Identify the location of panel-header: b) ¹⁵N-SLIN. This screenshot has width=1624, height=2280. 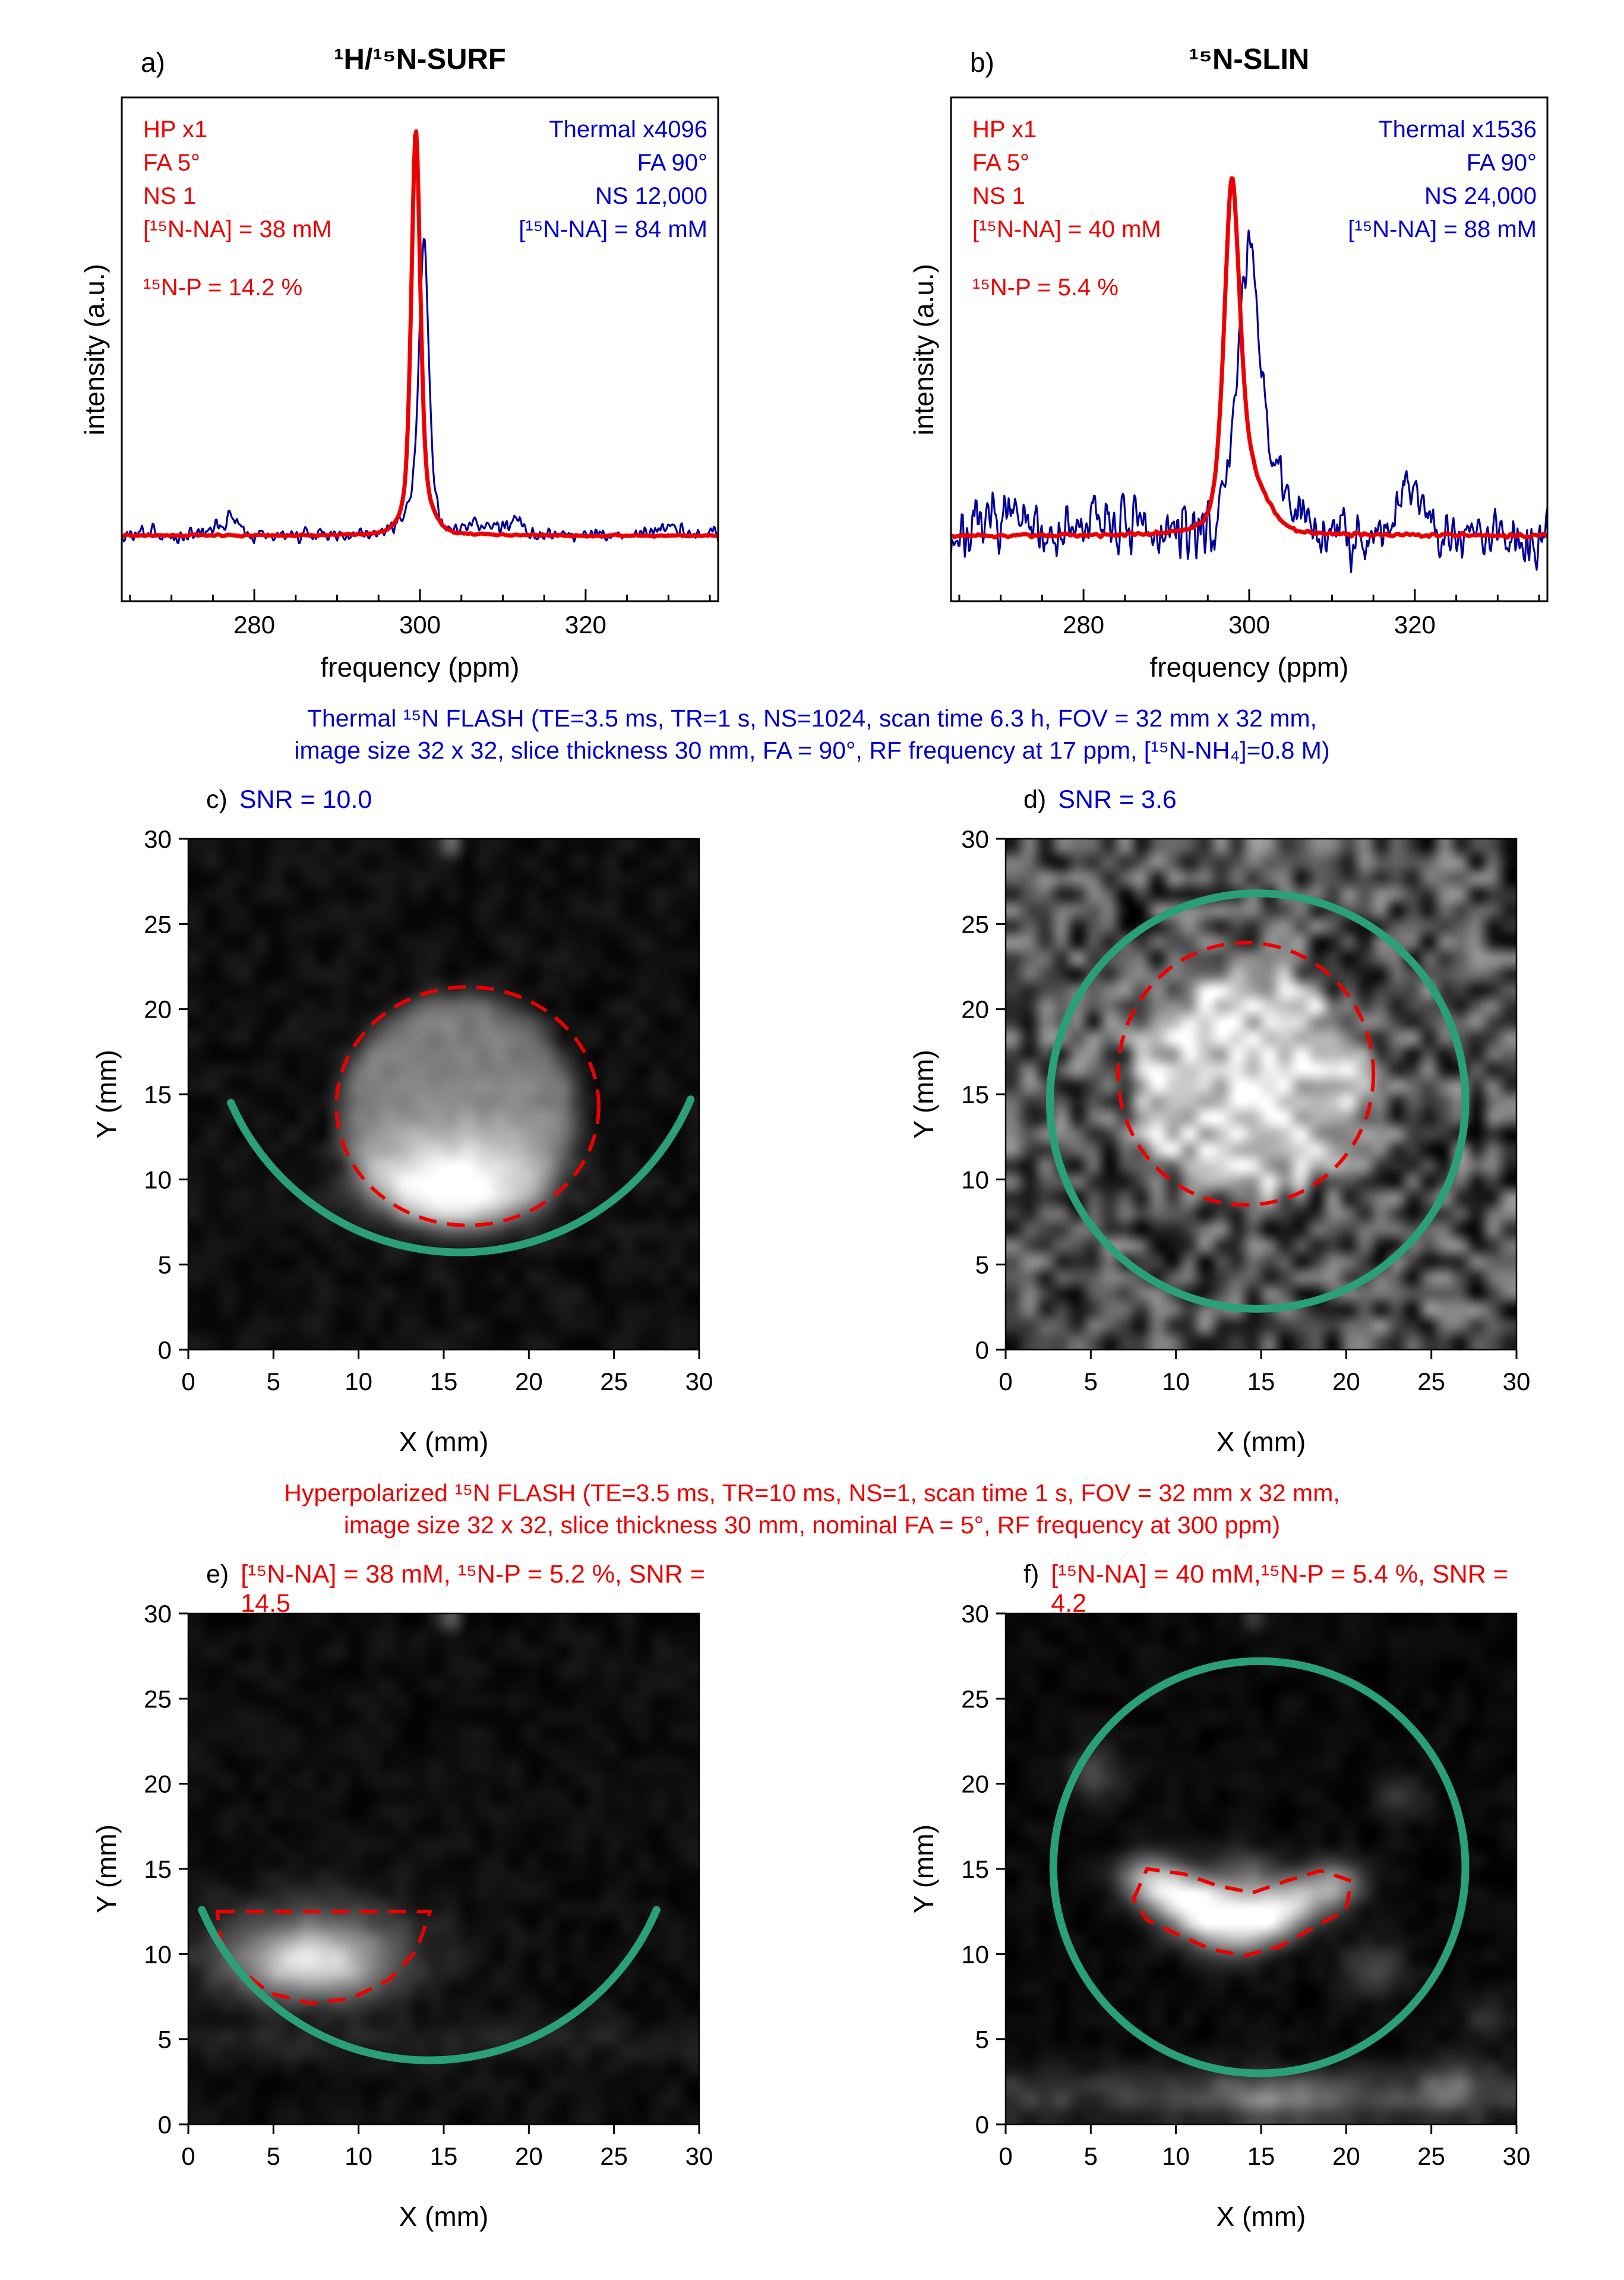
(1249, 65).